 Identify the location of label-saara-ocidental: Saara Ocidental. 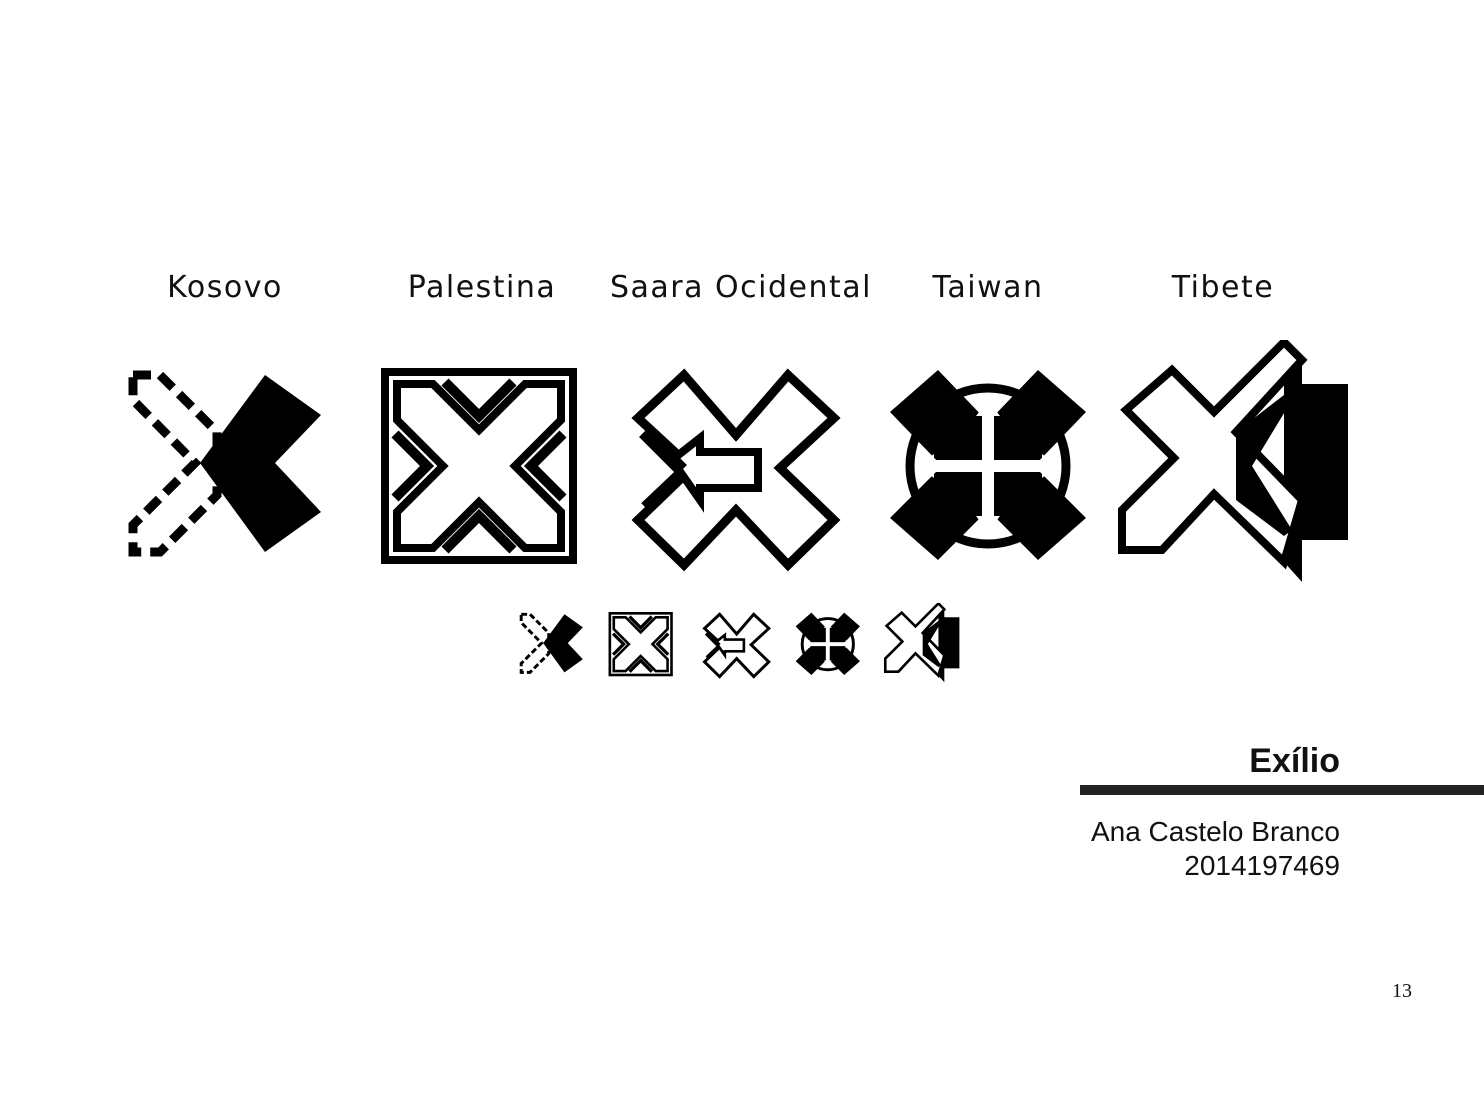
(741, 287).